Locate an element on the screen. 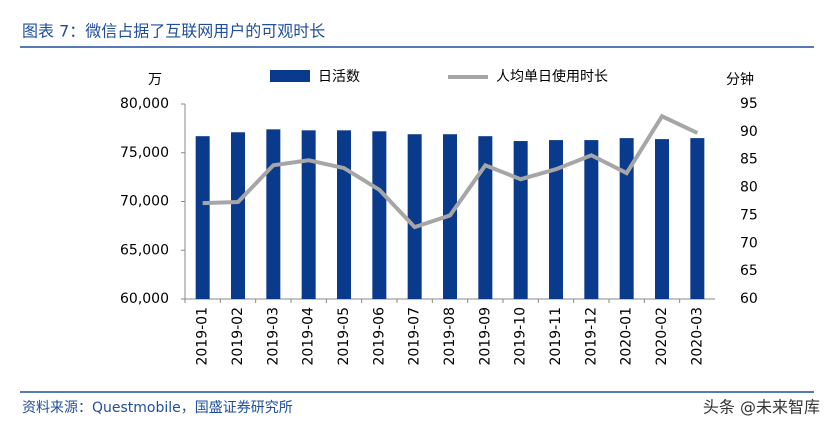  y2-tick-label: 70 is located at coordinates (749, 243).